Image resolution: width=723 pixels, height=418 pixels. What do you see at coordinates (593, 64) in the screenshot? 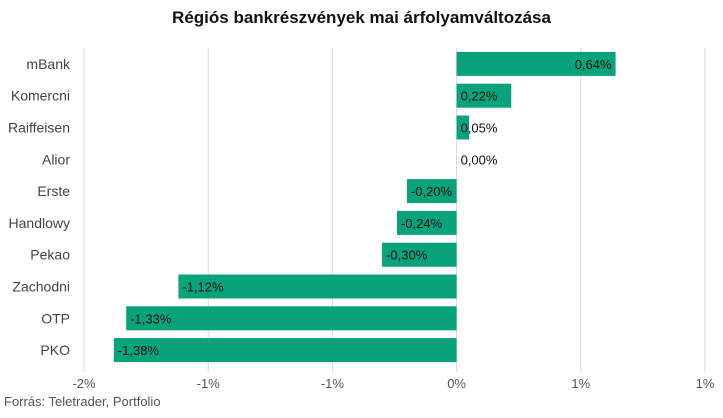
I see `value-label: 0,64%` at bounding box center [593, 64].